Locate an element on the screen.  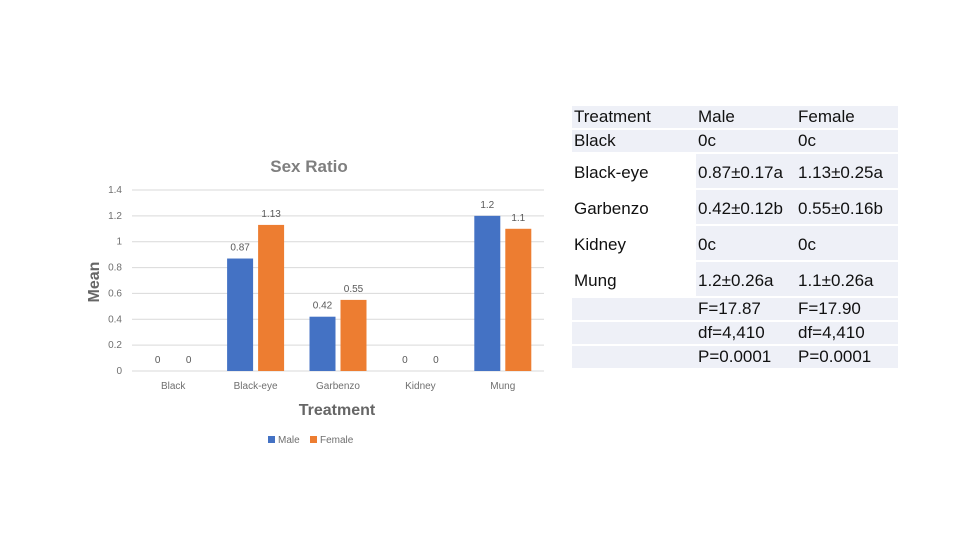
table-cell: Kidney is located at coordinates (634, 243).